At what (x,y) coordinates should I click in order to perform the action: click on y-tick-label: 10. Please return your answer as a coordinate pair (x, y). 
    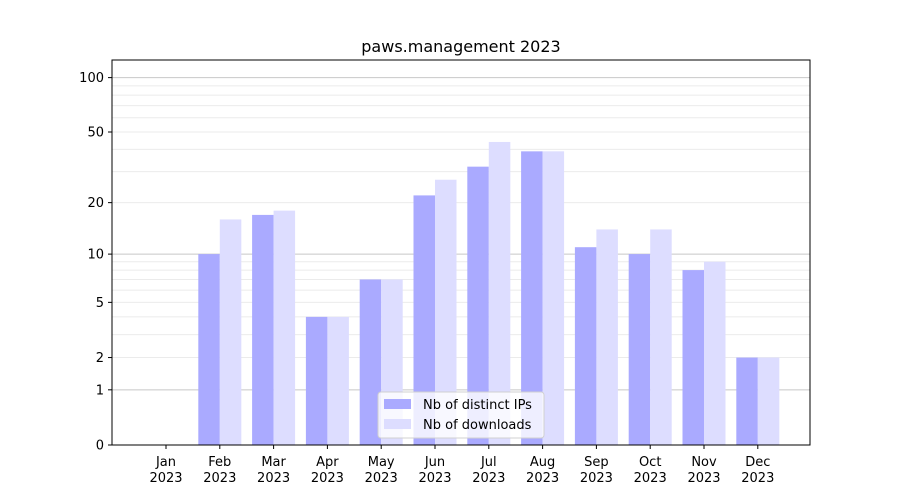
    Looking at the image, I should click on (95, 255).